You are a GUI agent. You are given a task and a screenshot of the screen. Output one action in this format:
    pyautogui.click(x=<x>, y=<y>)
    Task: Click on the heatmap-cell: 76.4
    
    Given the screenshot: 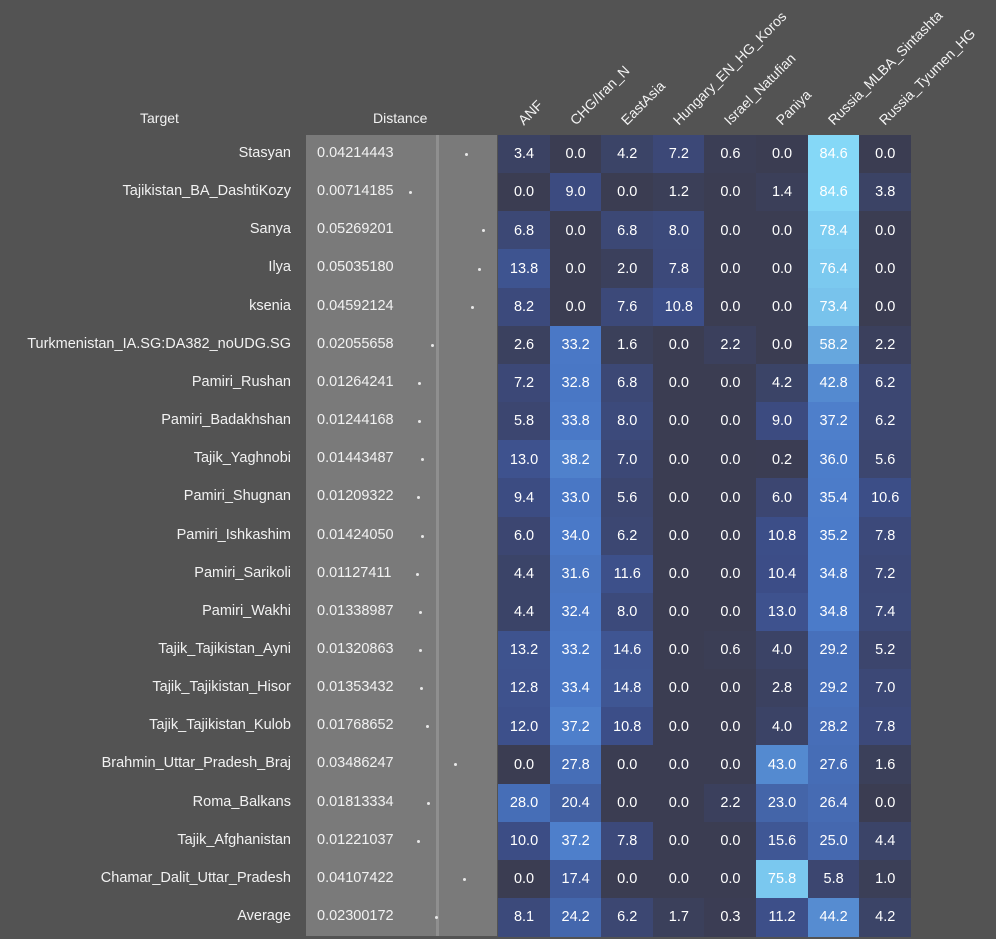 What is the action you would take?
    pyautogui.click(x=833, y=269)
    